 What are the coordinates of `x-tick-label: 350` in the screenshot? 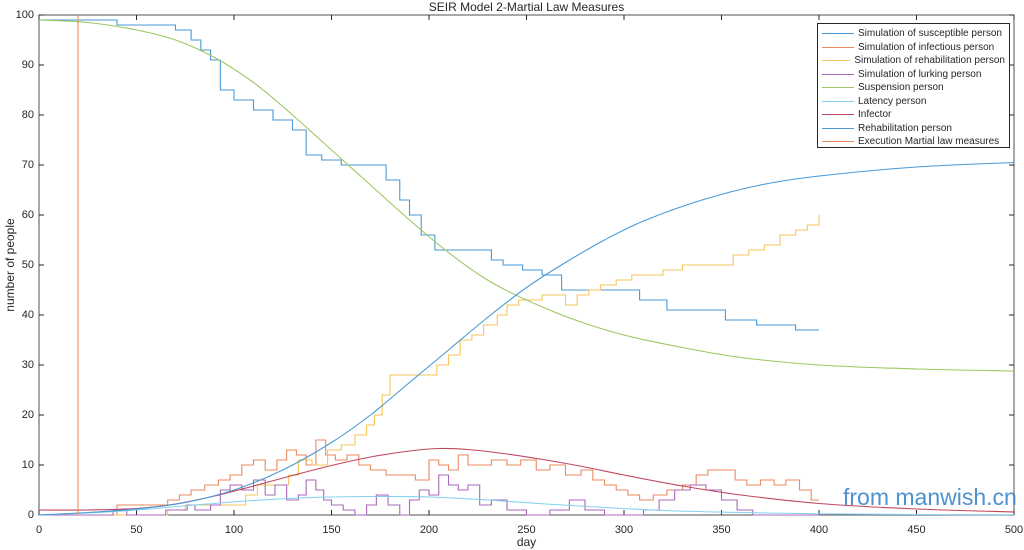 It's located at (721, 530).